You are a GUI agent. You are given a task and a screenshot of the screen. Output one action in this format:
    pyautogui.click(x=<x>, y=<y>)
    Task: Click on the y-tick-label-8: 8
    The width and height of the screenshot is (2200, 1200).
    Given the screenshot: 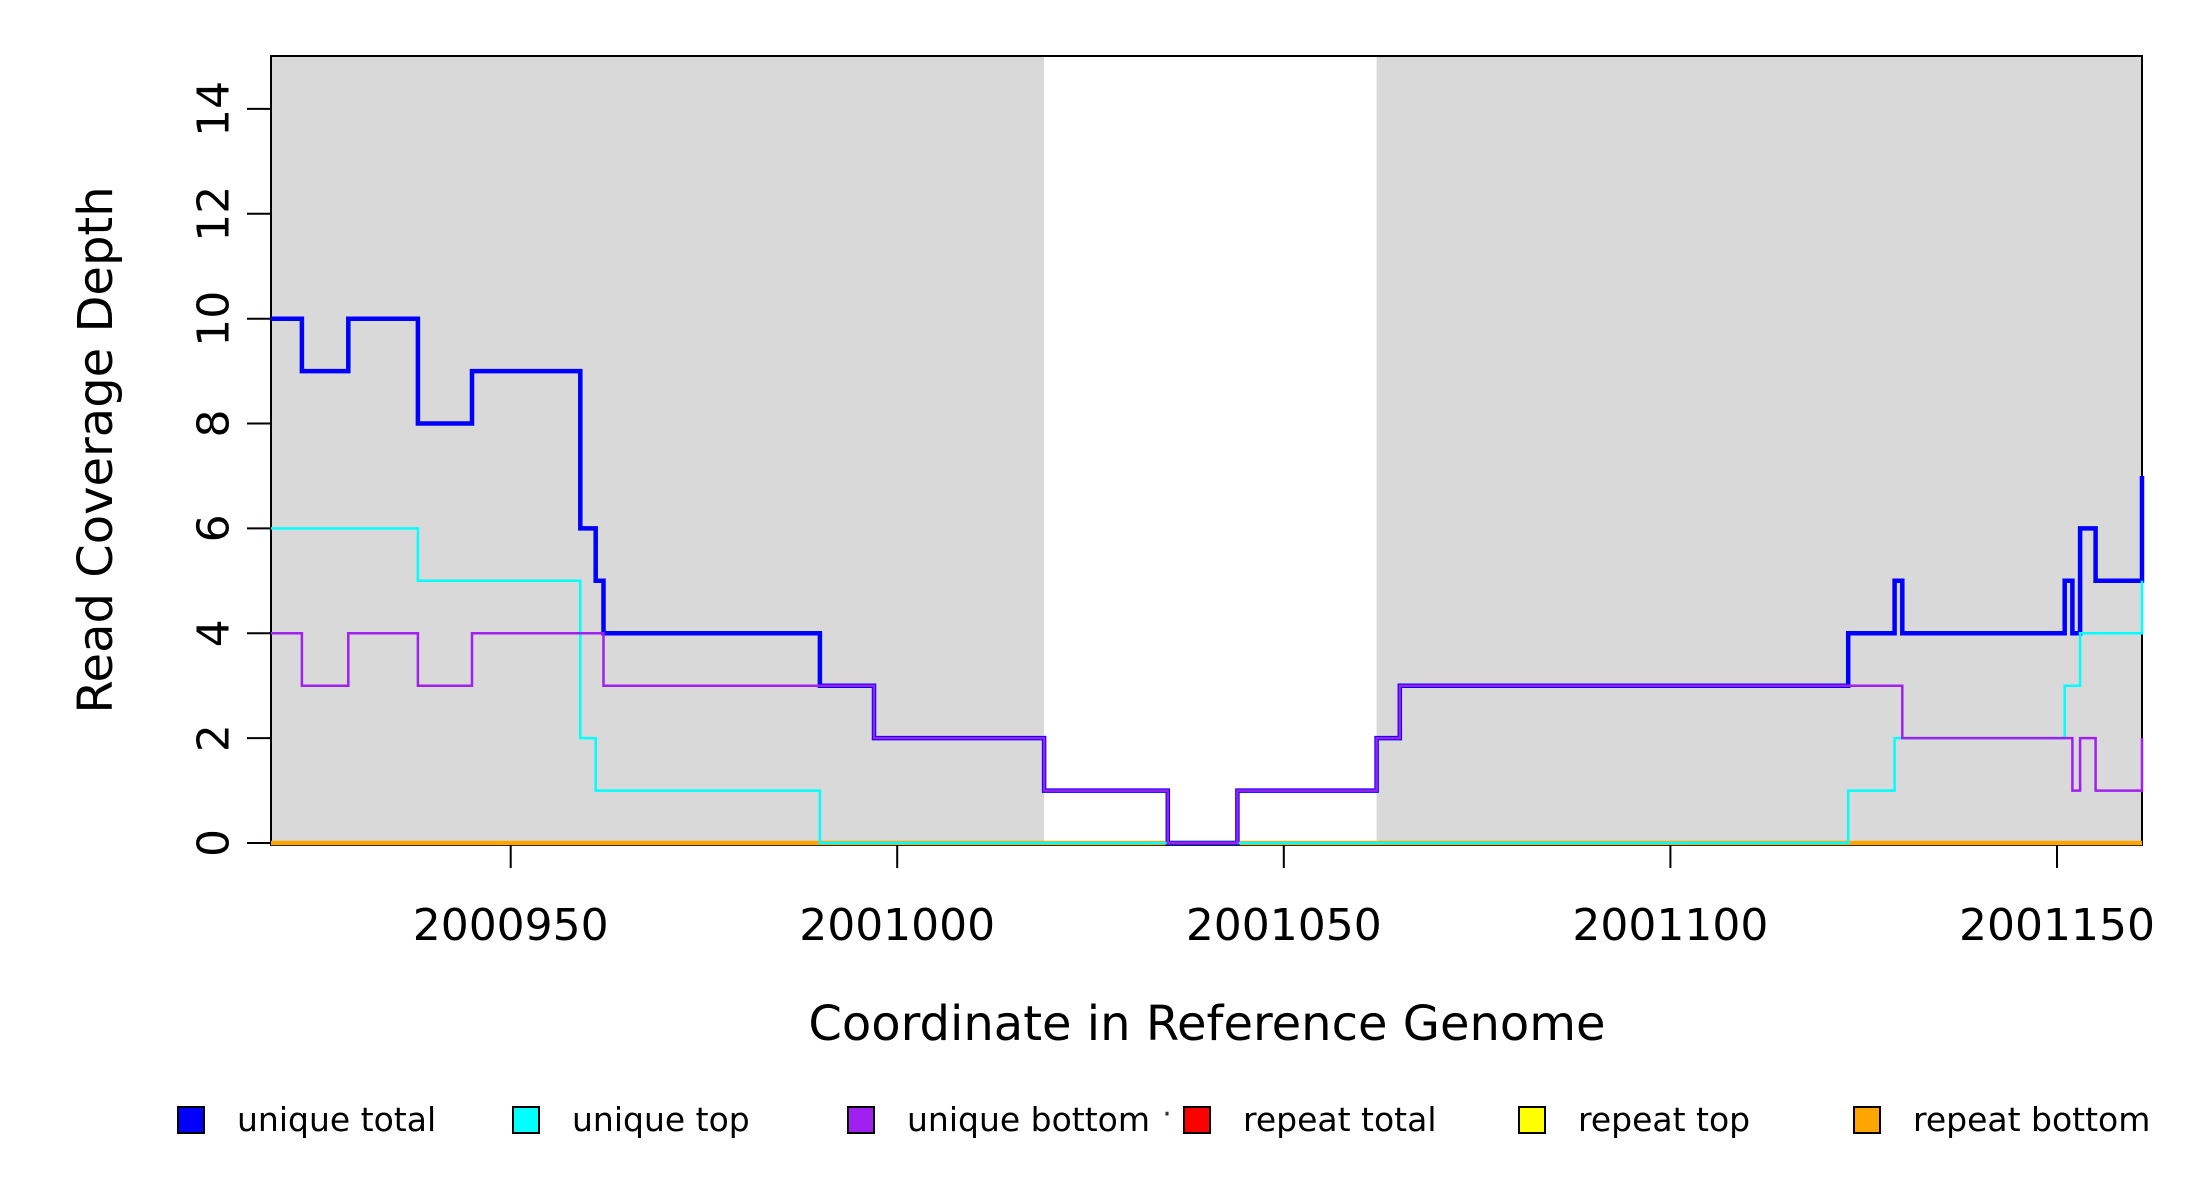 What is the action you would take?
    pyautogui.click(x=214, y=424)
    